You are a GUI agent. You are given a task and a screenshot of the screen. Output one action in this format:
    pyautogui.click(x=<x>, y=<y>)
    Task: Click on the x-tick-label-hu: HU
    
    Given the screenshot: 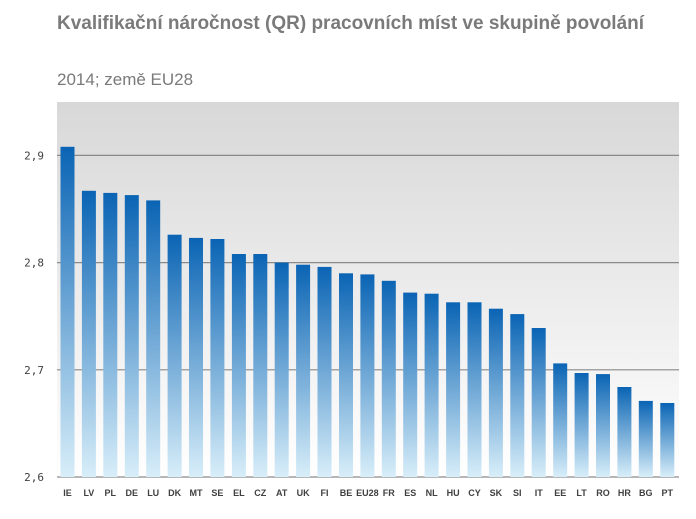 What is the action you would take?
    pyautogui.click(x=453, y=493)
    